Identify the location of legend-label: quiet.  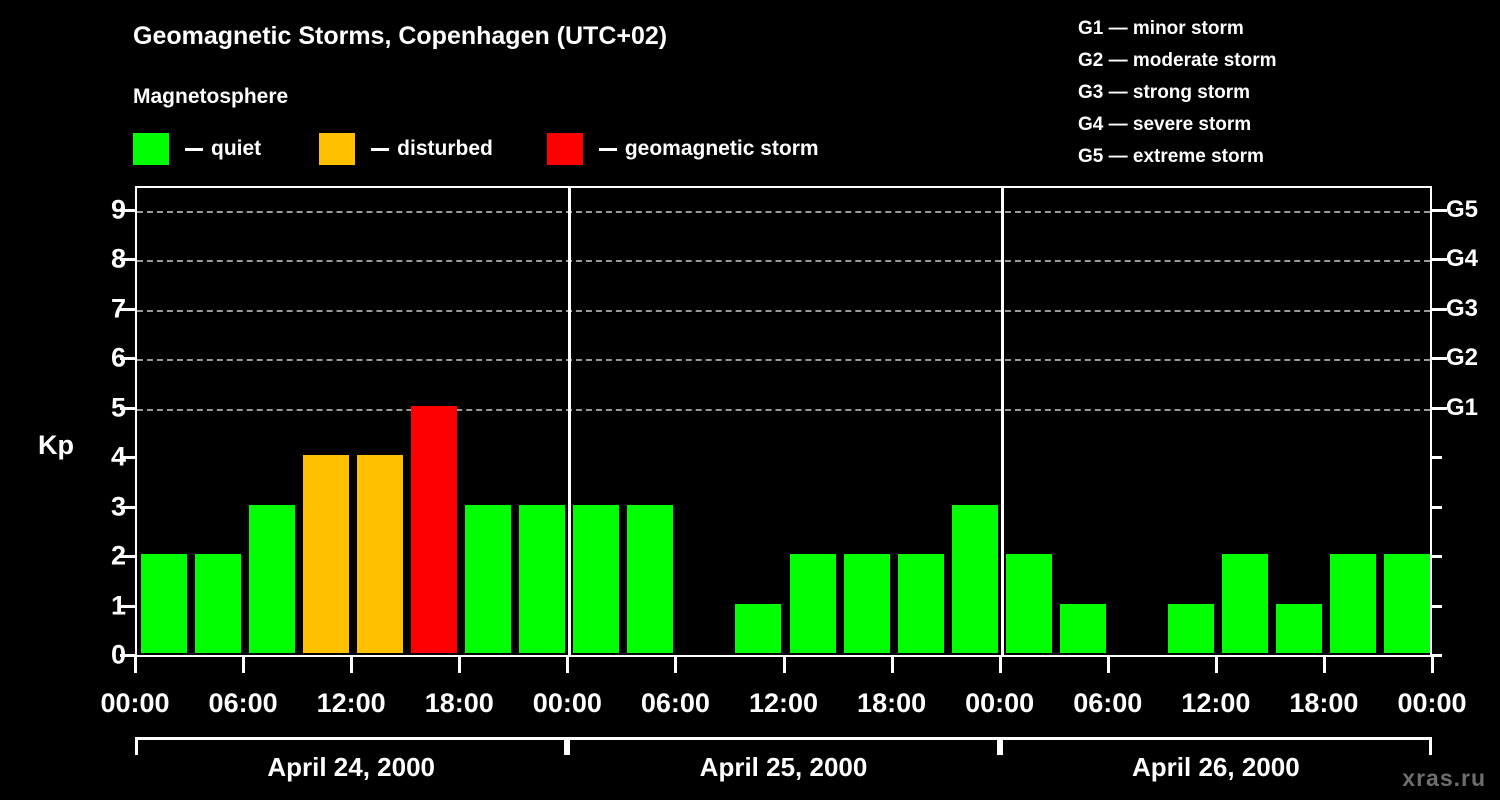
(236, 148).